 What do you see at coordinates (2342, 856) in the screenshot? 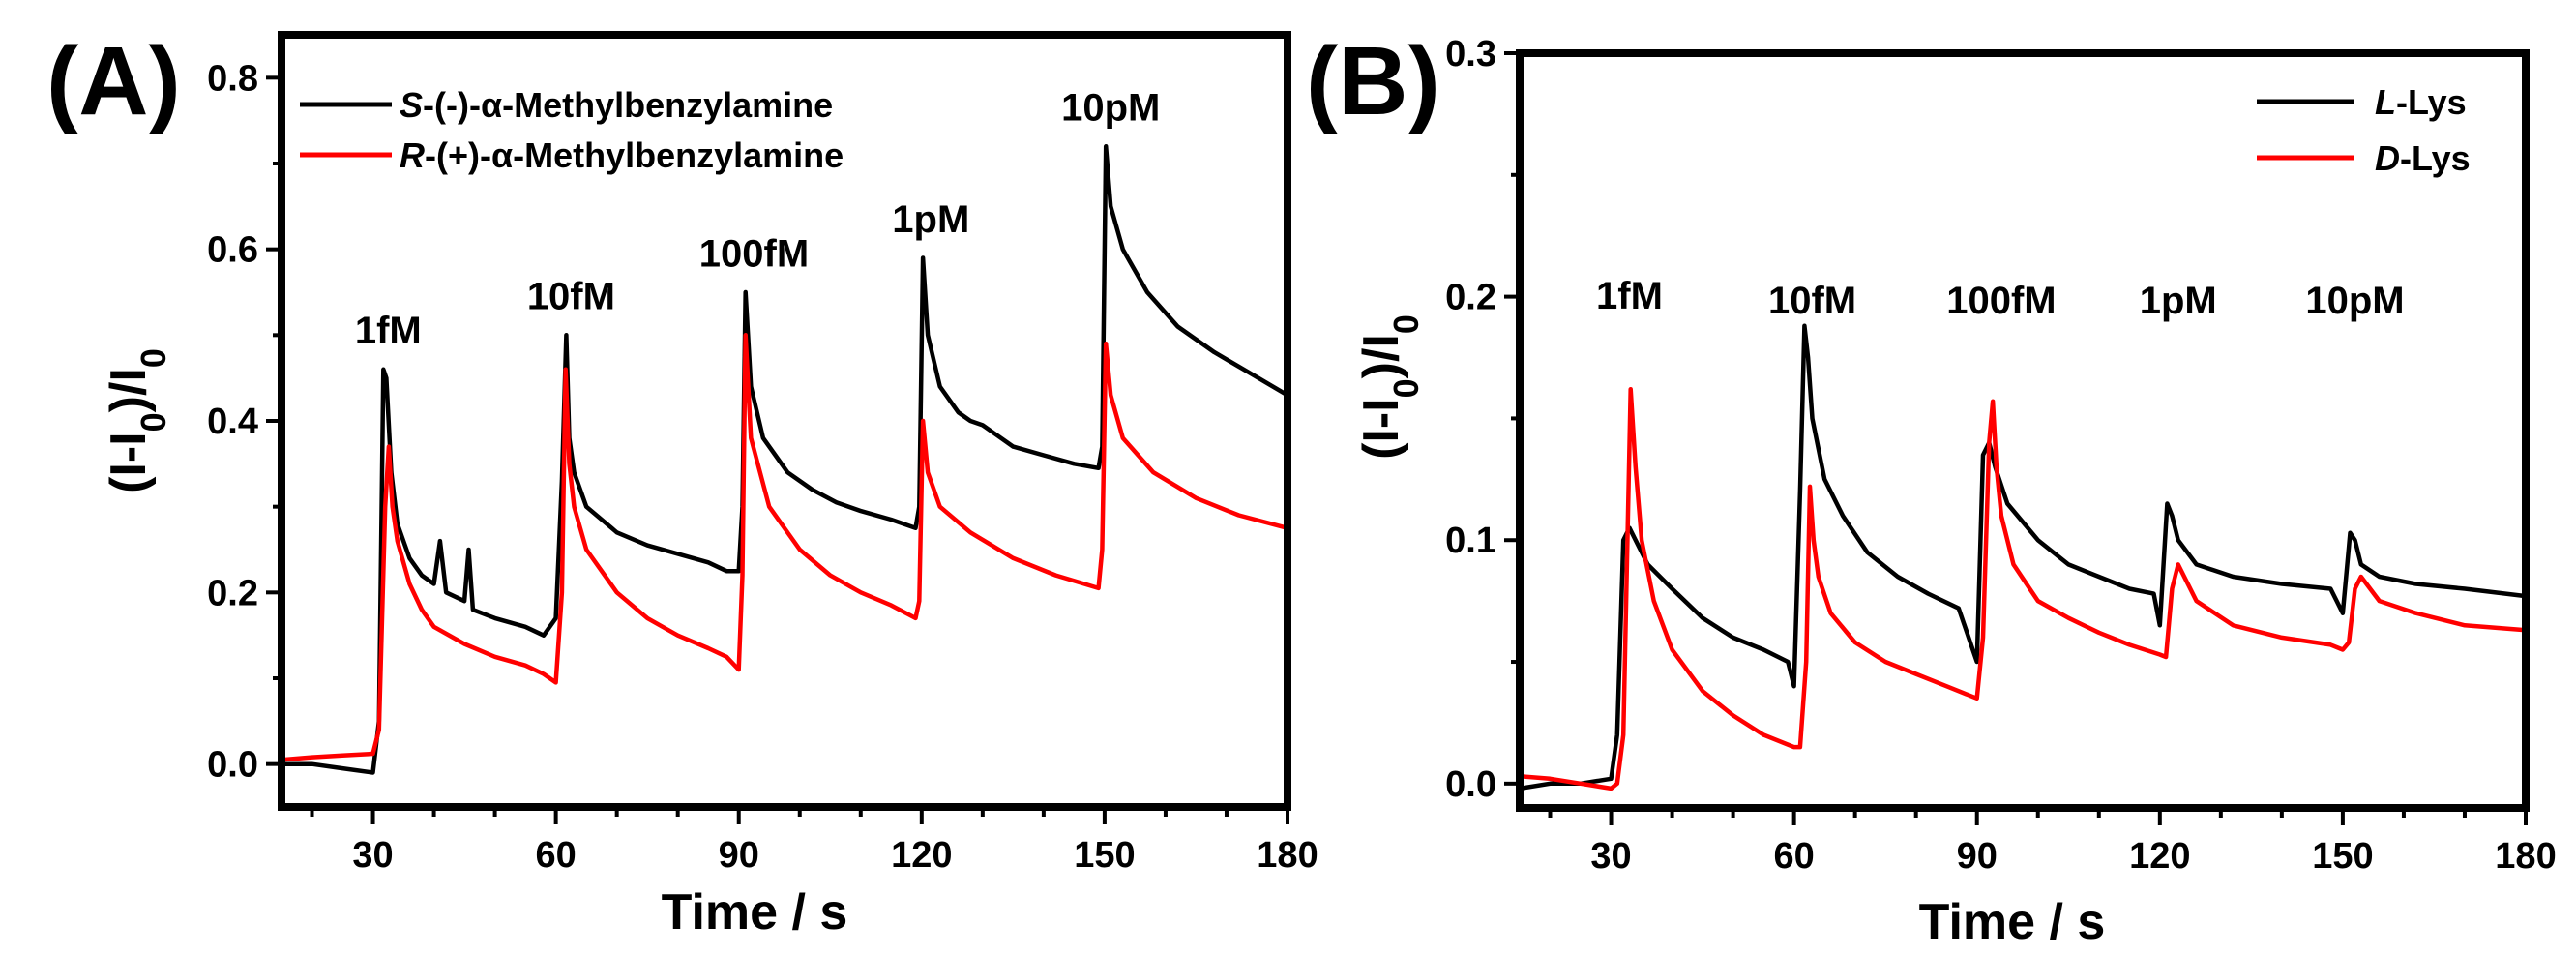
I see `panel-b-x-tick-label: 150` at bounding box center [2342, 856].